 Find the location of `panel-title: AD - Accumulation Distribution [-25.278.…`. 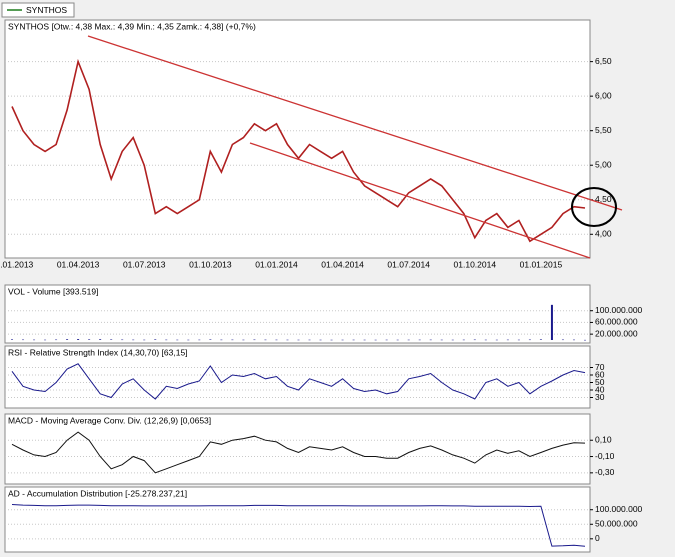

panel-title: AD - Accumulation Distribution [-25.278.… is located at coordinates (97, 493).